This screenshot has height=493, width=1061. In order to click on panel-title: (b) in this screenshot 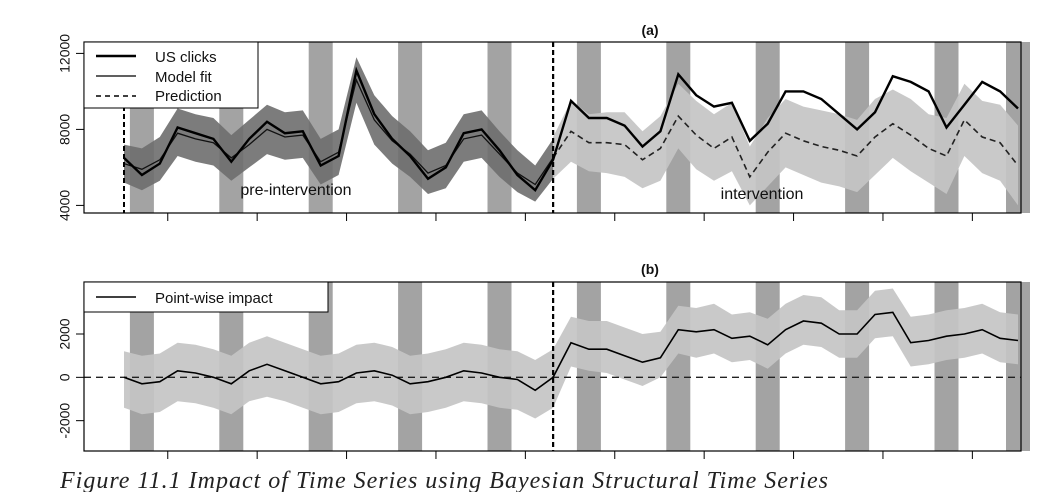, I will do `click(650, 269)`.